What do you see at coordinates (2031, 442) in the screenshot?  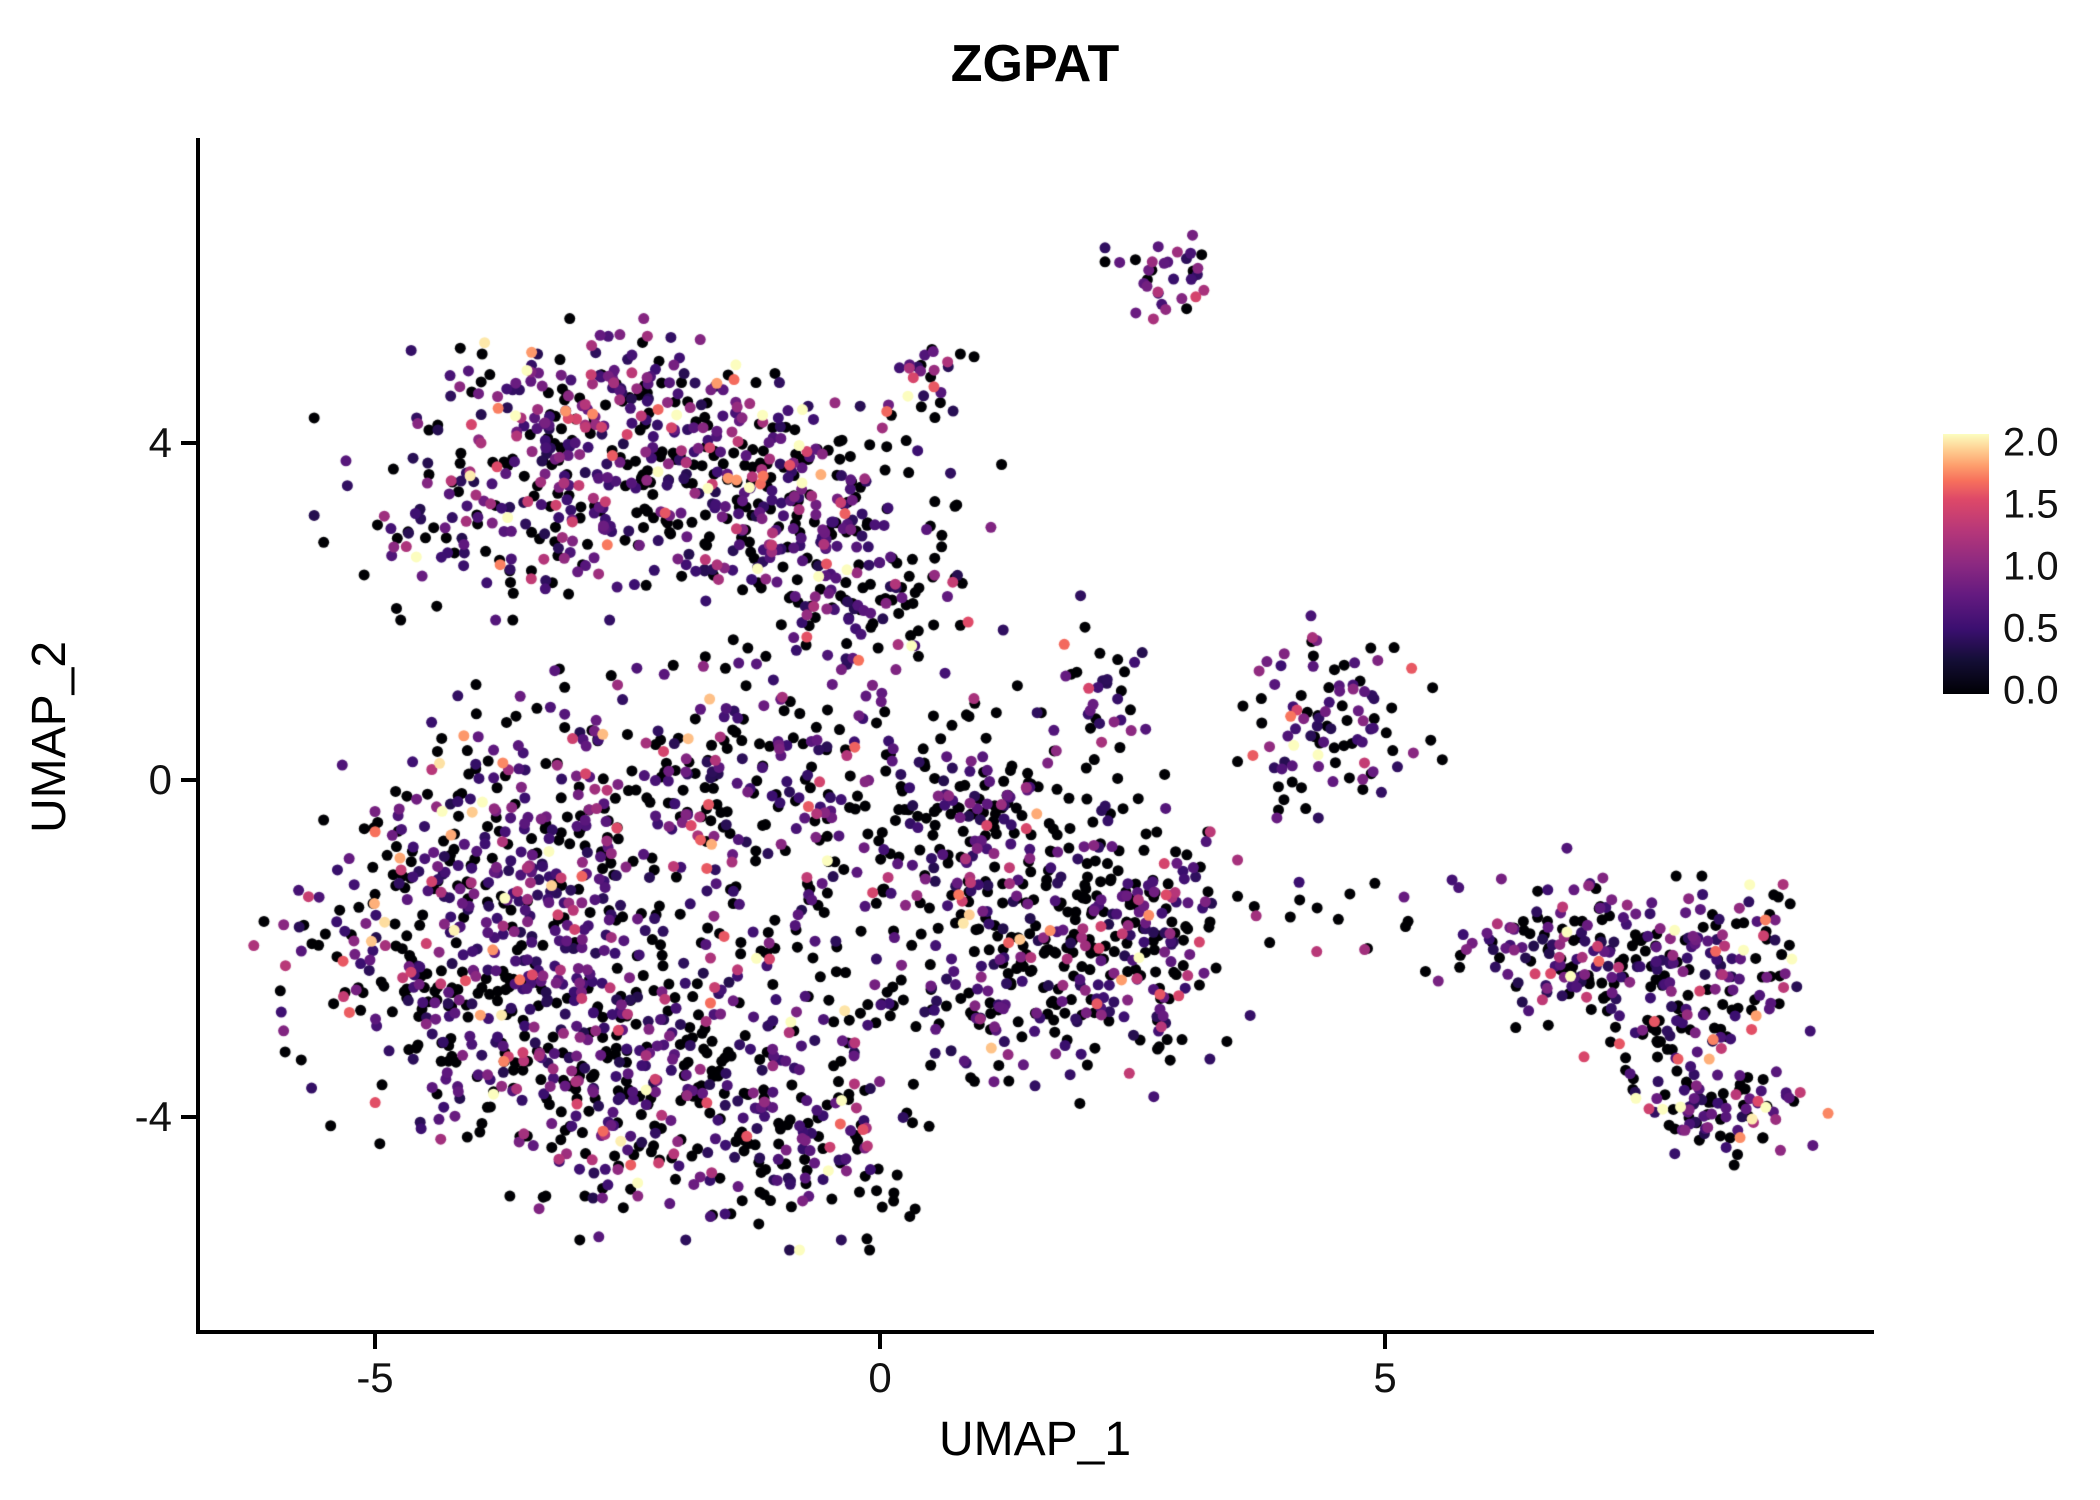 I see `colorbar-tick-label: 2.0` at bounding box center [2031, 442].